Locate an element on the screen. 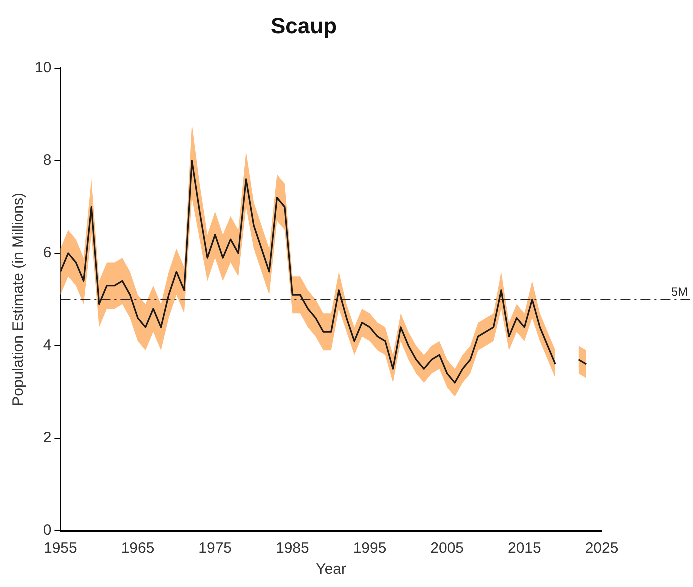  x-tick-label: 1955 is located at coordinates (61, 549).